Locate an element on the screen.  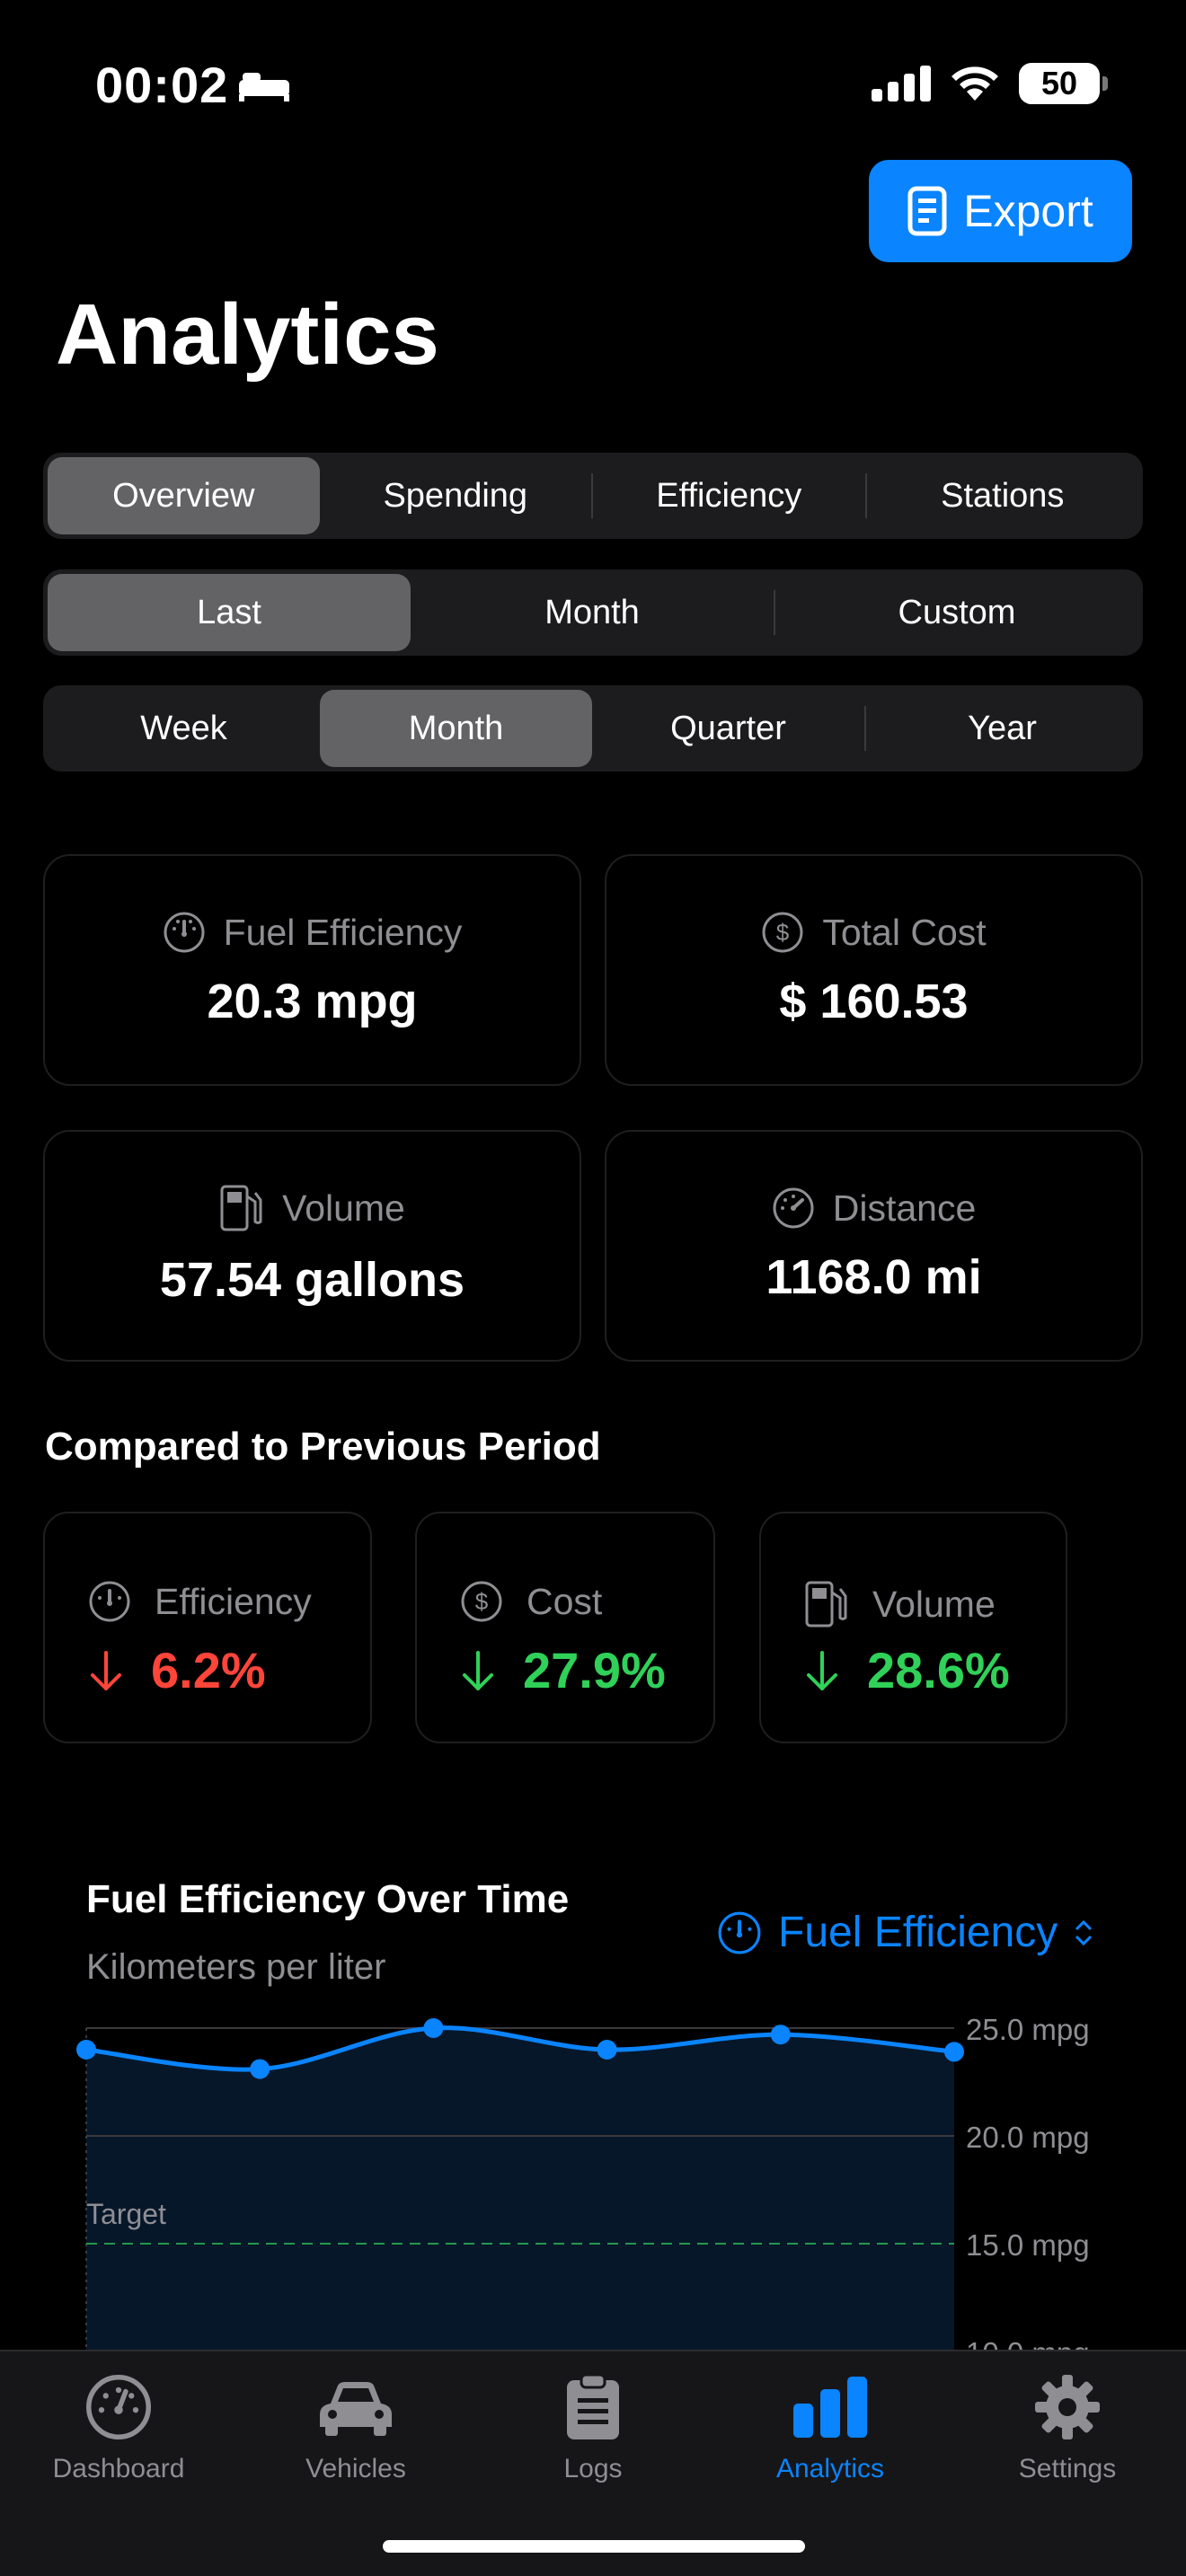
tab-year: Year is located at coordinates (1002, 728).